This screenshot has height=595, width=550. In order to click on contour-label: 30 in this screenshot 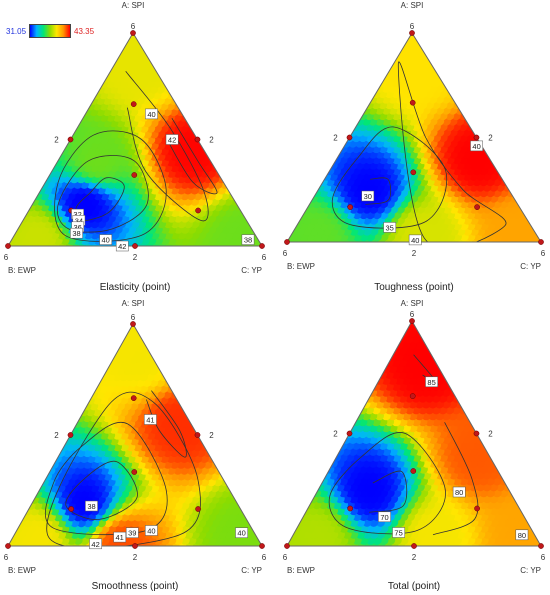, I will do `click(368, 196)`.